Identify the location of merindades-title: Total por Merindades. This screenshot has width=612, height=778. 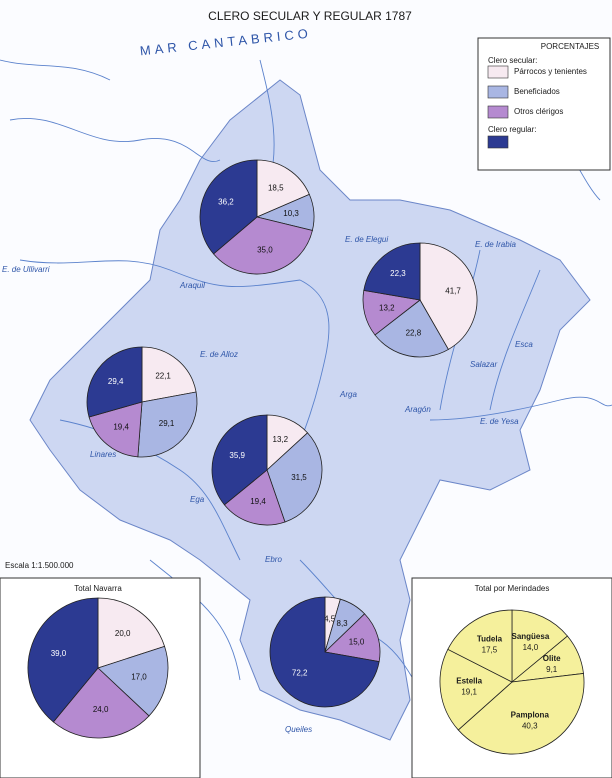
(512, 588).